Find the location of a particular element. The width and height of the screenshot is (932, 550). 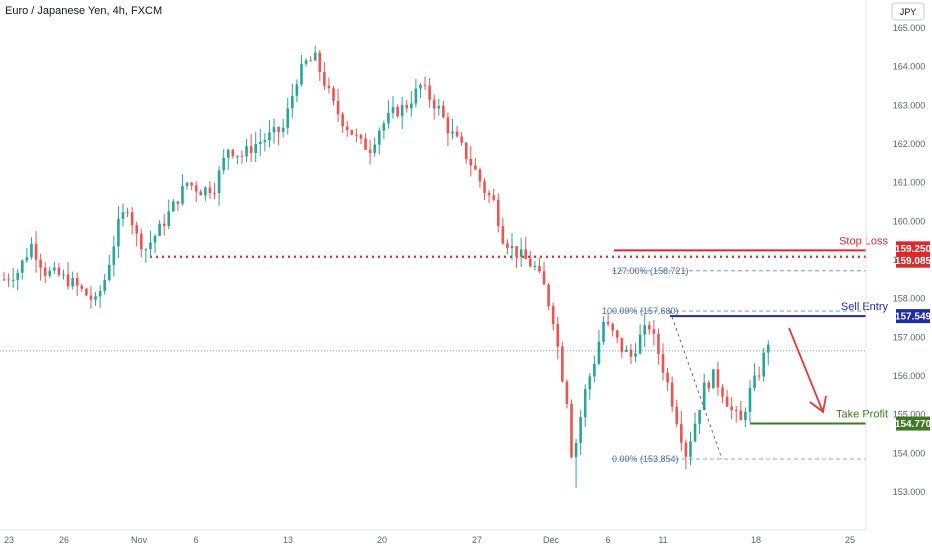

price-tick-label: 162.000 is located at coordinates (909, 144).